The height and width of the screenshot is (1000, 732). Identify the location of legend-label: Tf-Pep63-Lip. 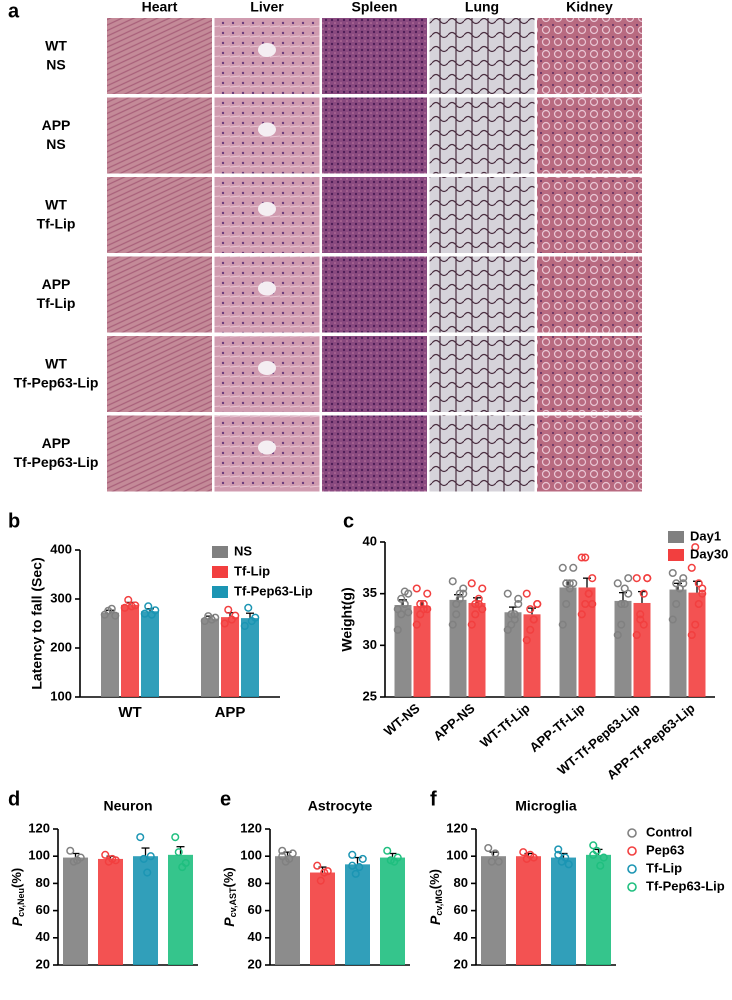
(685, 885).